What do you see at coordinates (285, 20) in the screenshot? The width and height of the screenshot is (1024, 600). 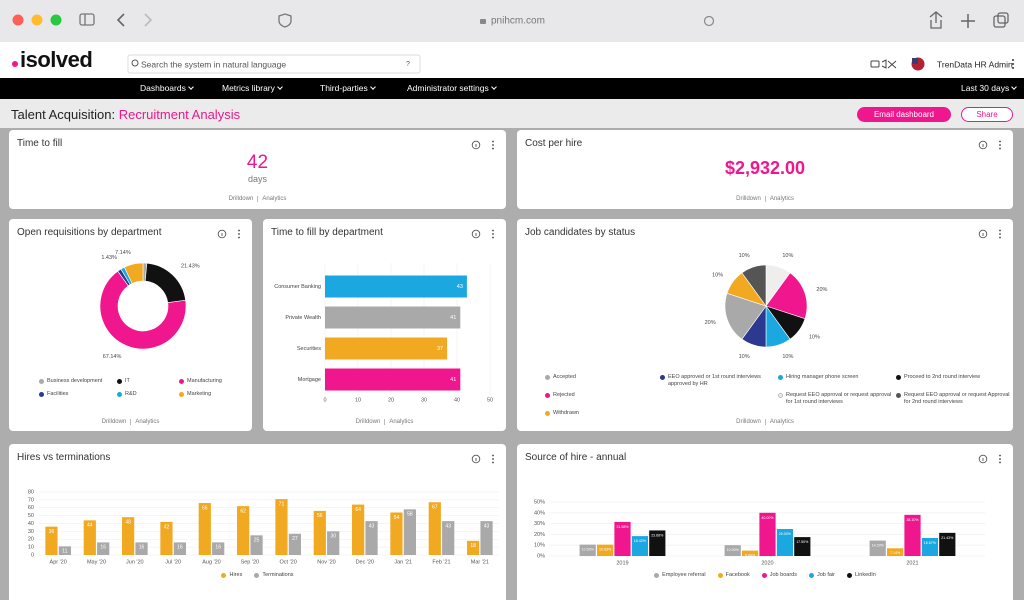 I see `shield-icon` at bounding box center [285, 20].